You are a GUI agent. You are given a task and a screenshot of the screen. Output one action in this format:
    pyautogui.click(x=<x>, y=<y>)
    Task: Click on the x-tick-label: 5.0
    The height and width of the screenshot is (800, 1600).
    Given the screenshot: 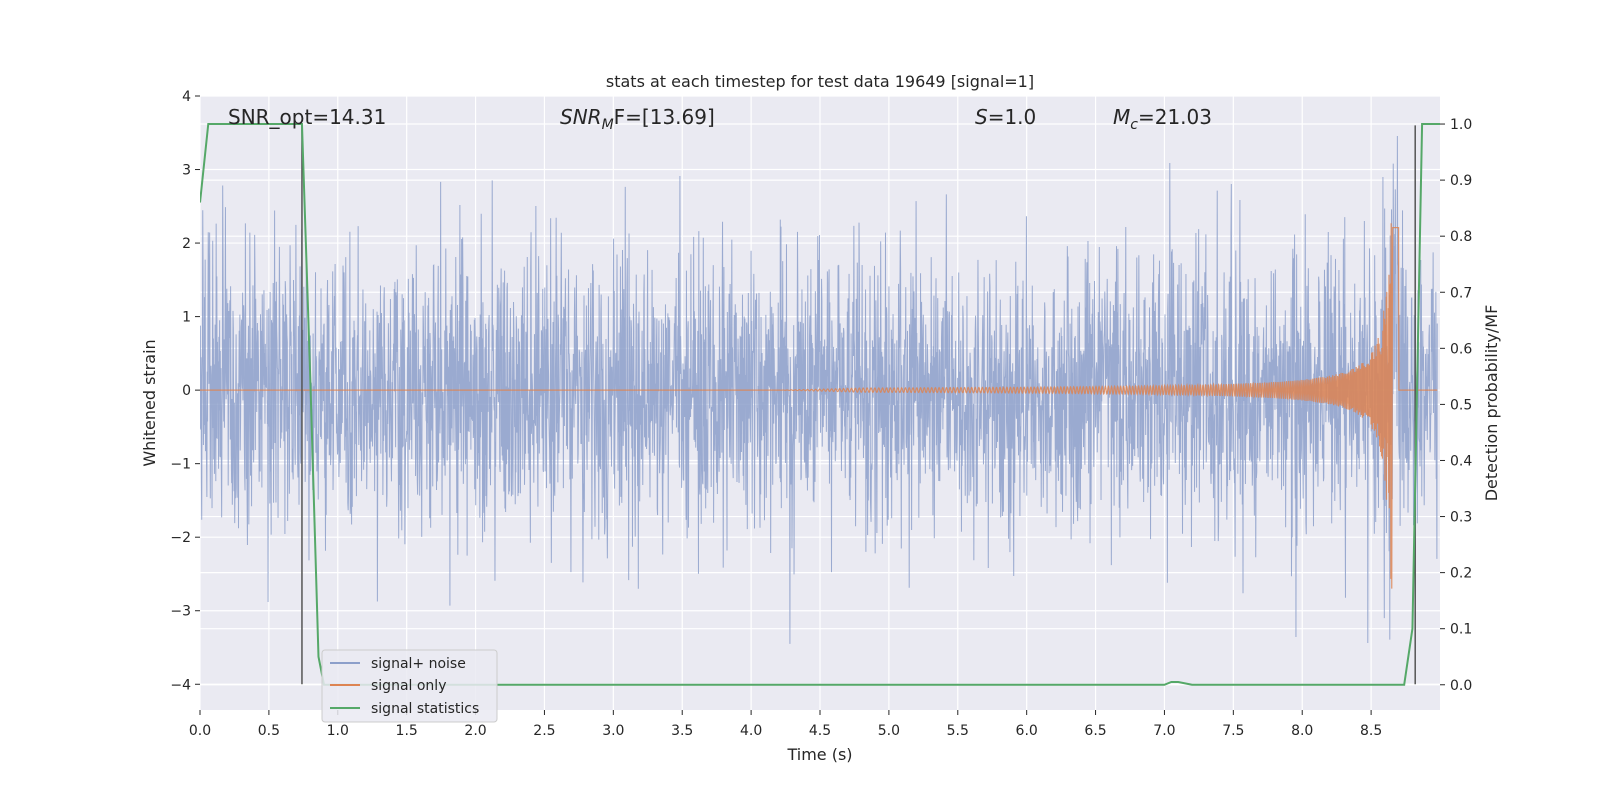 What is the action you would take?
    pyautogui.click(x=889, y=731)
    